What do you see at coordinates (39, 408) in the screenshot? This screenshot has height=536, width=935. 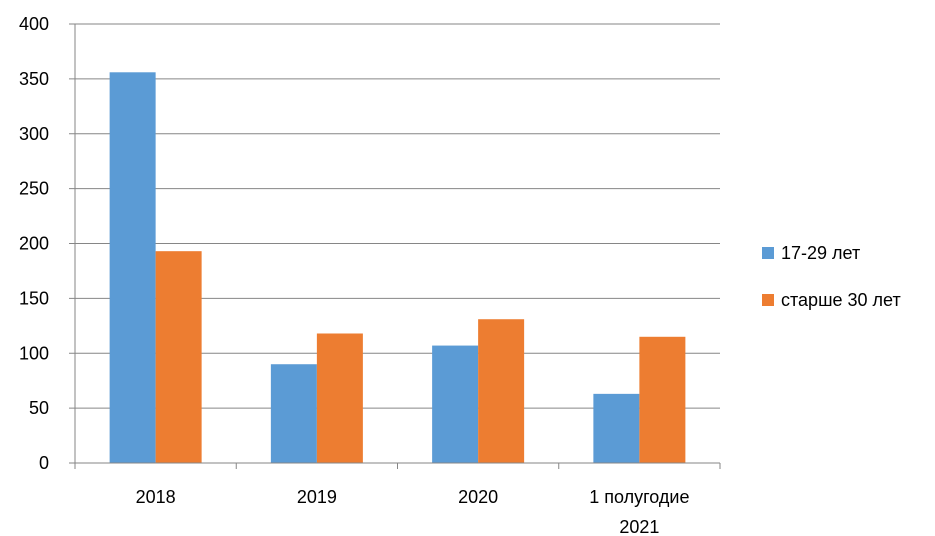 I see `y-tick-label: 50` at bounding box center [39, 408].